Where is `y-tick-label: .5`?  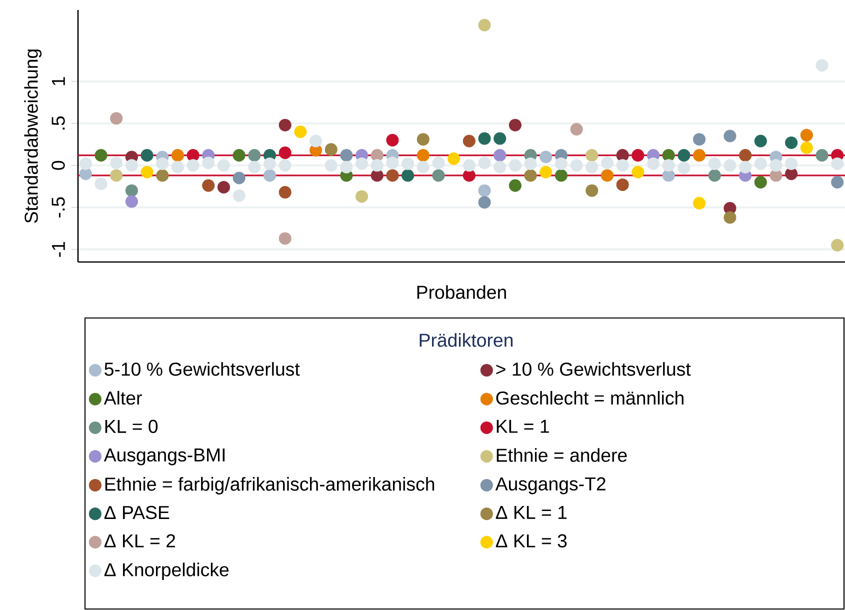
y-tick-label: .5 is located at coordinates (58, 123).